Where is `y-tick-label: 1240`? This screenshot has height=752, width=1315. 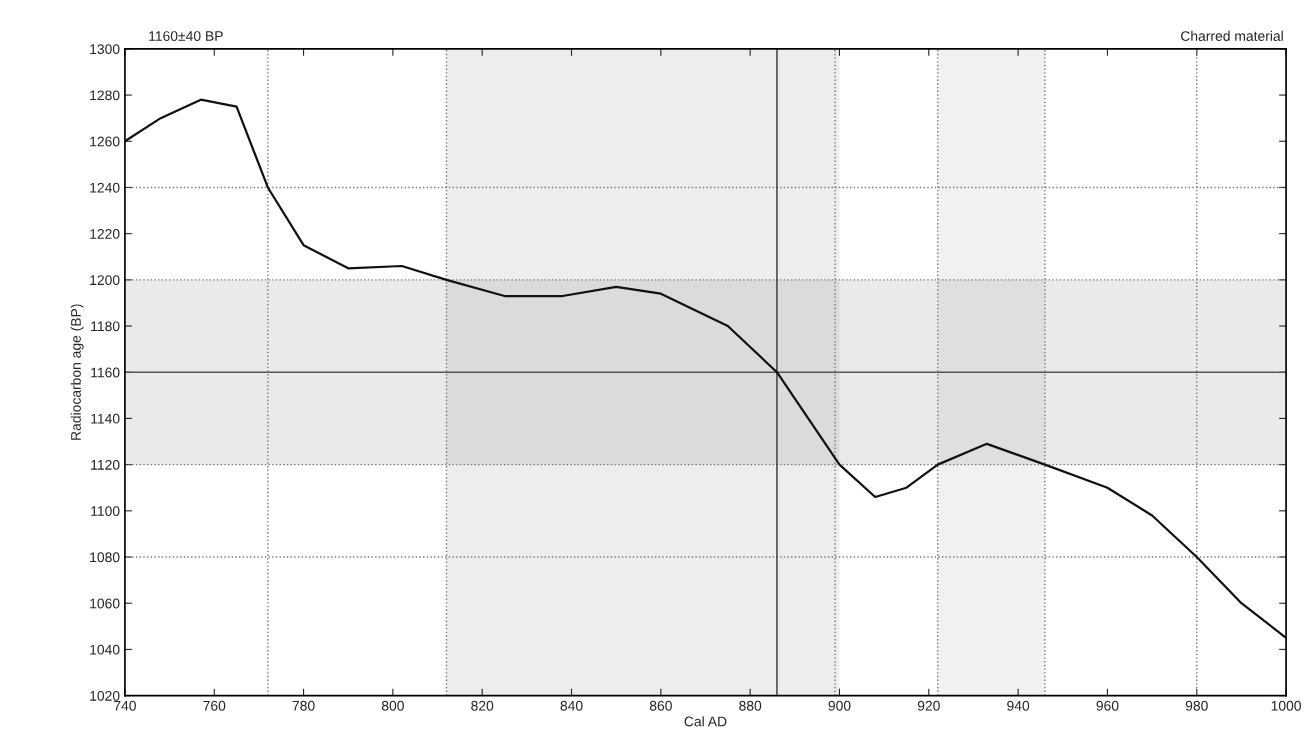 y-tick-label: 1240 is located at coordinates (105, 187).